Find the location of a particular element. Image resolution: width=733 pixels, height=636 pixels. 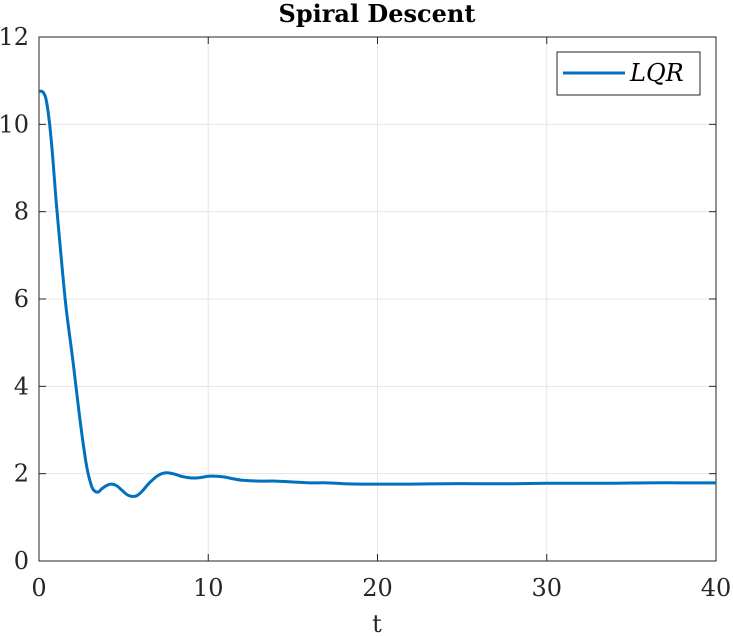

chart-title: Spiral Descent is located at coordinates (377, 14).